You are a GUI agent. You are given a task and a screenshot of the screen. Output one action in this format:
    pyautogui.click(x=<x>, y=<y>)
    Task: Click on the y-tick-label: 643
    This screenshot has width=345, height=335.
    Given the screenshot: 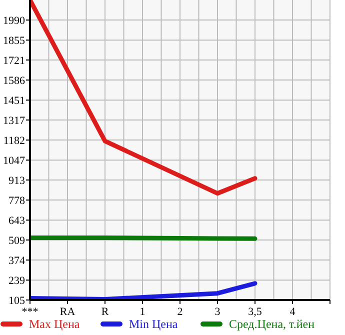 What is the action you would take?
    pyautogui.click(x=17, y=220)
    